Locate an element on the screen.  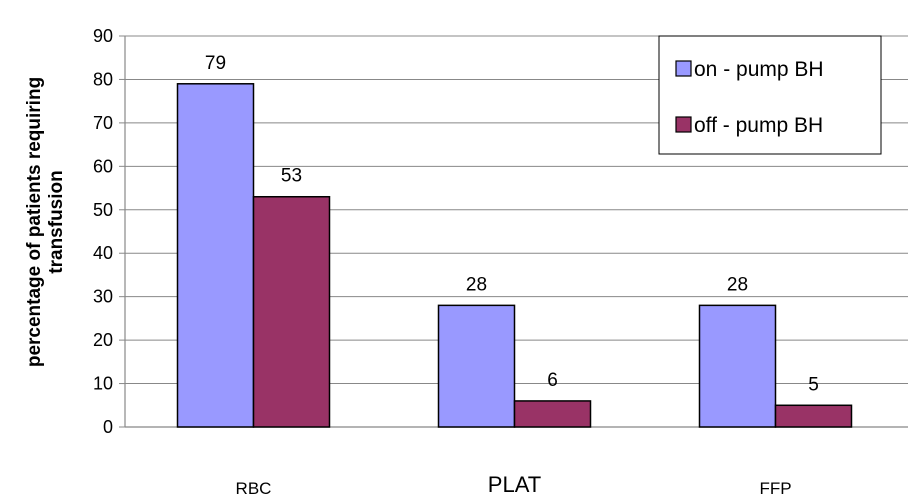
data-label: 5 is located at coordinates (813, 384).